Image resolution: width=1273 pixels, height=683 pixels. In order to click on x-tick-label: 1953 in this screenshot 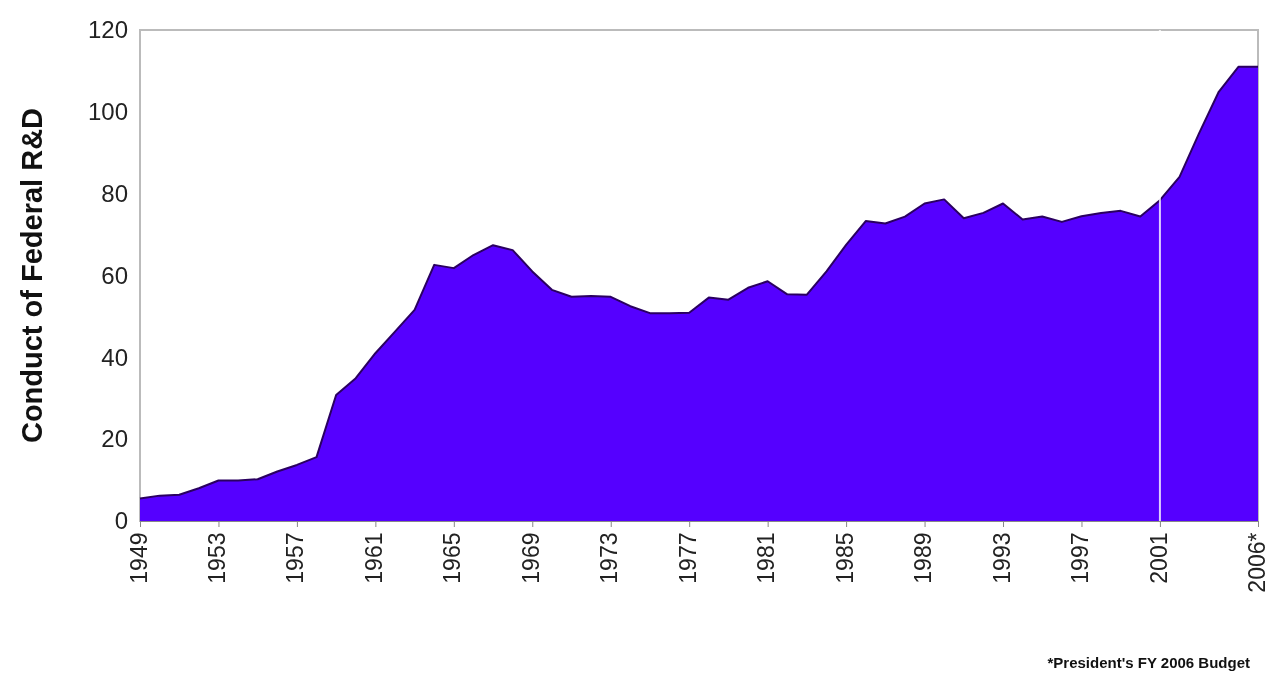, I will do `click(217, 558)`.